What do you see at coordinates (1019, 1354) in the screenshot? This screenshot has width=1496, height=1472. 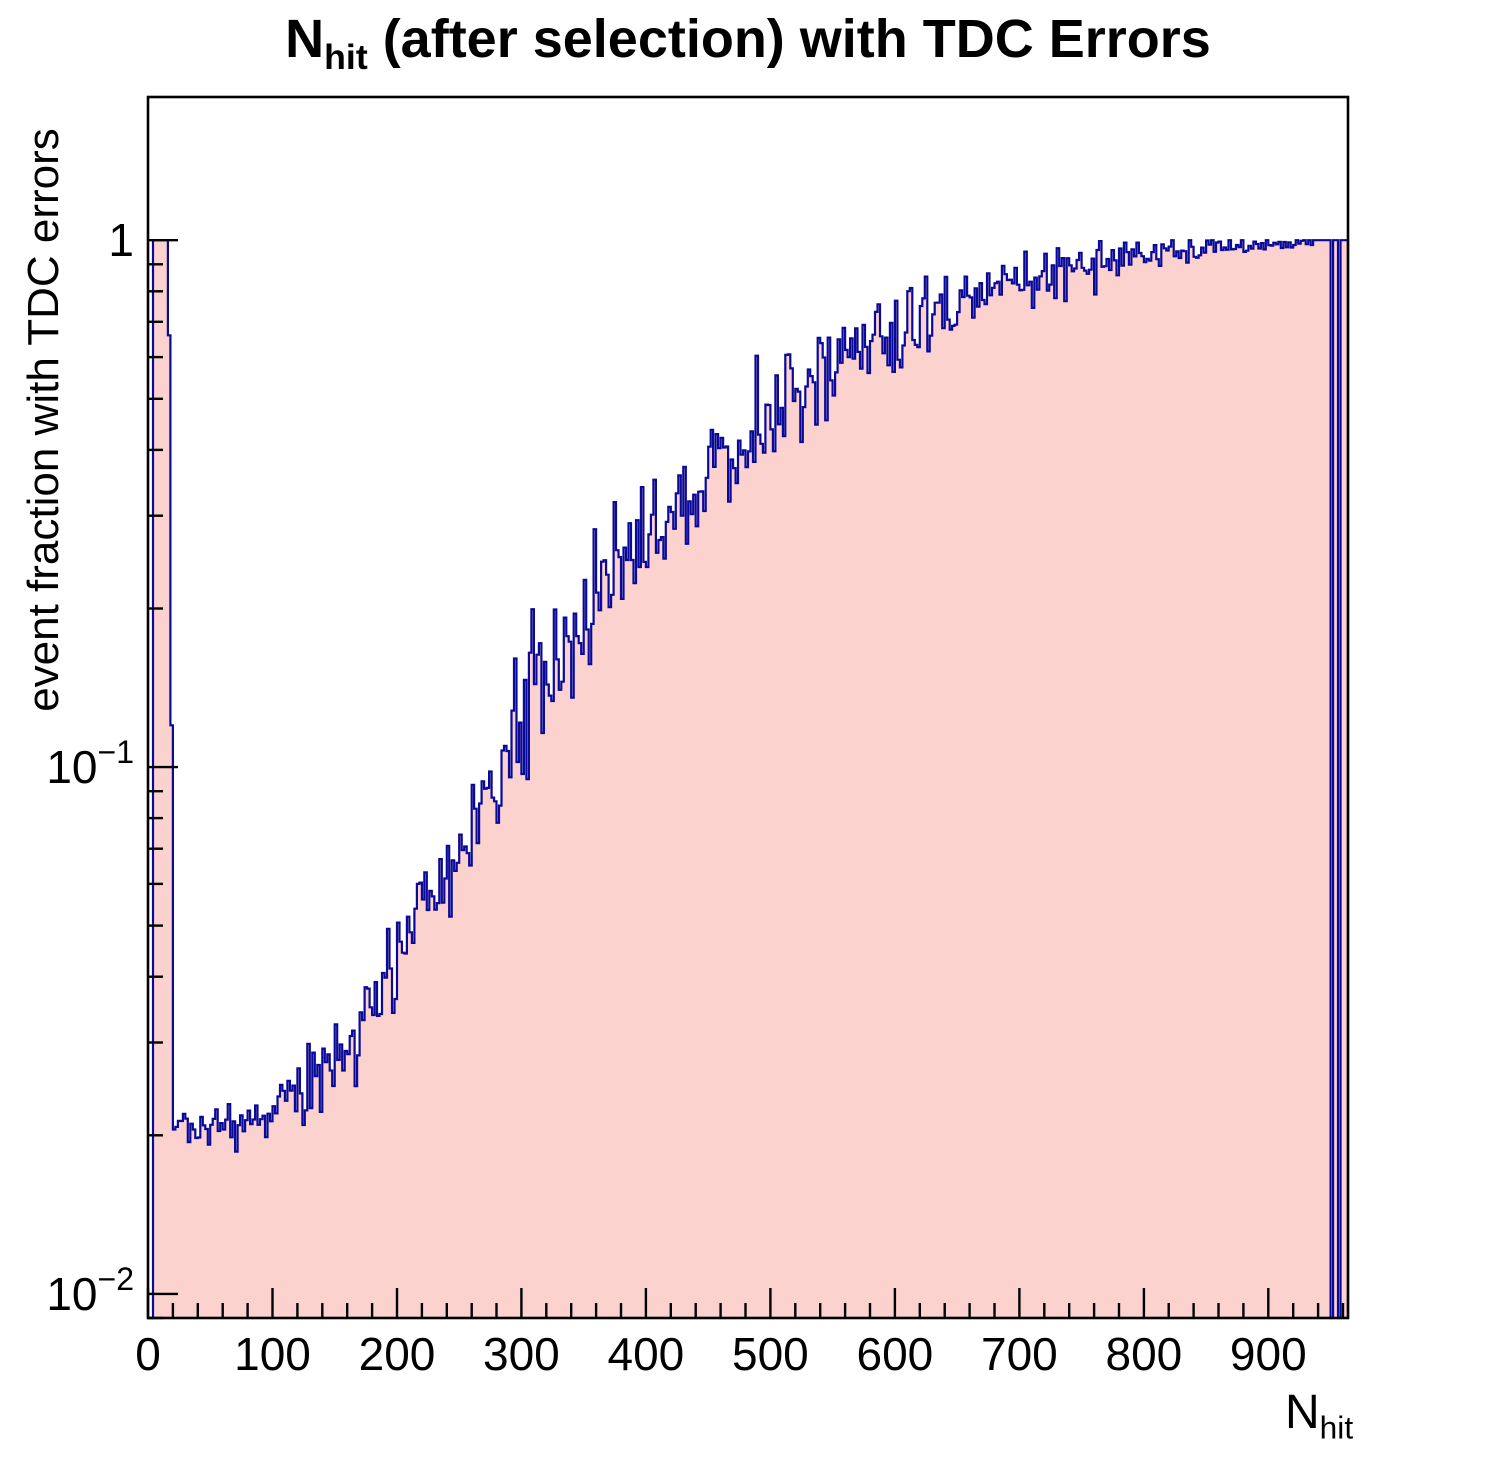 I see `svg-text: 700` at bounding box center [1019, 1354].